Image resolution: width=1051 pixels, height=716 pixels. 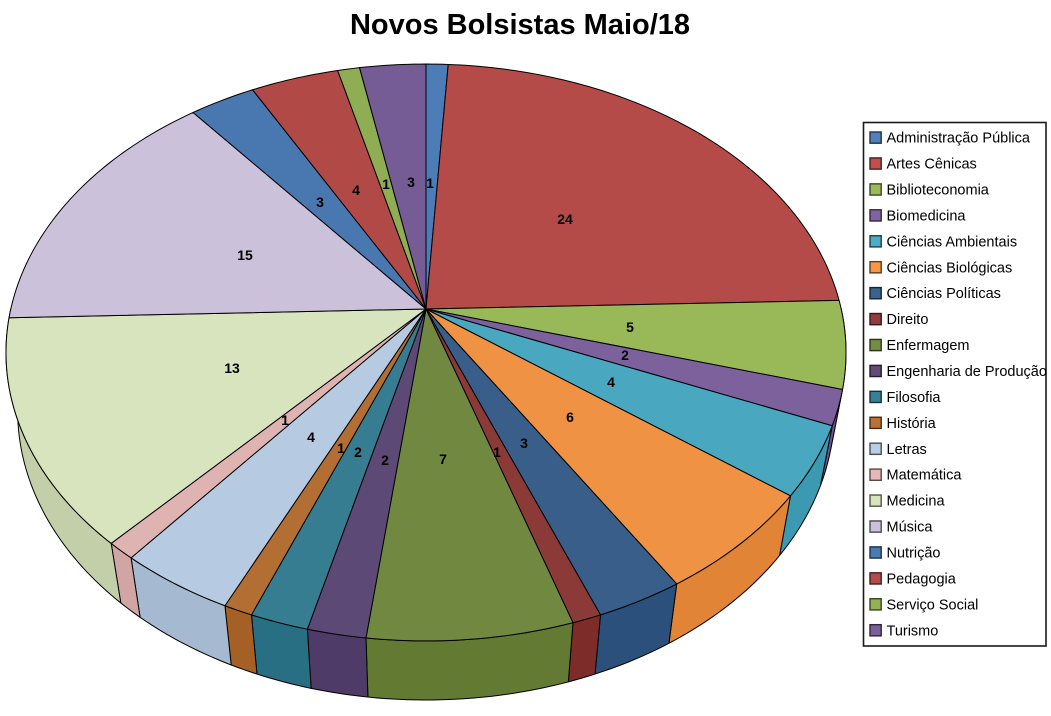 What do you see at coordinates (443, 459) in the screenshot?
I see `svg-text: 7` at bounding box center [443, 459].